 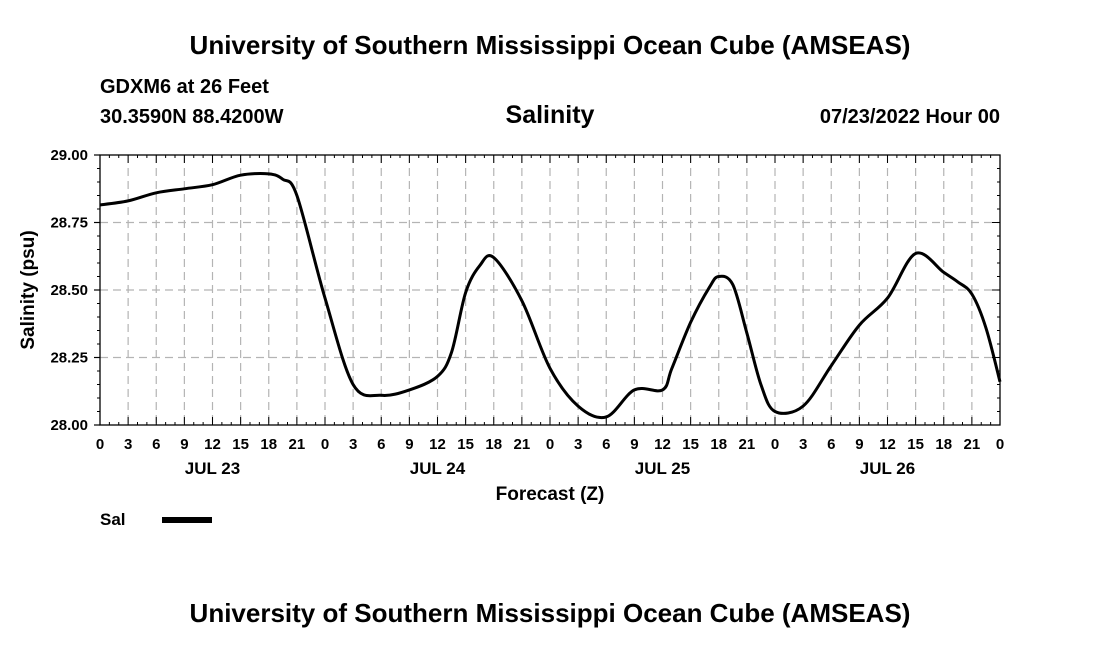 What do you see at coordinates (438, 468) in the screenshot?
I see `date-label: JUL 24` at bounding box center [438, 468].